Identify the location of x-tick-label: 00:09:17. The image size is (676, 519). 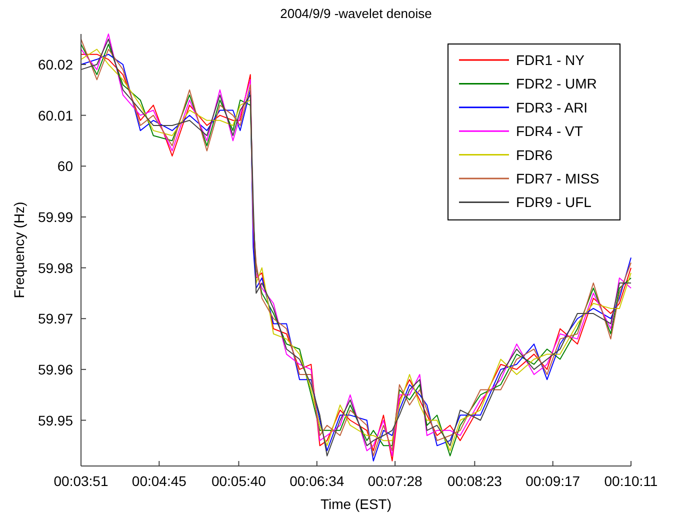
(553, 481).